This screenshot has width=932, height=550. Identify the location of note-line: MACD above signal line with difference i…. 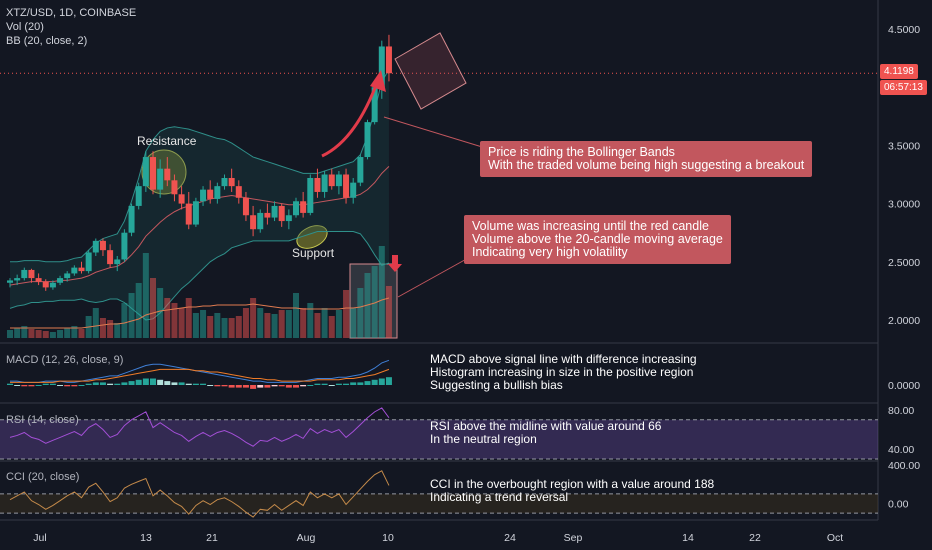
(563, 359).